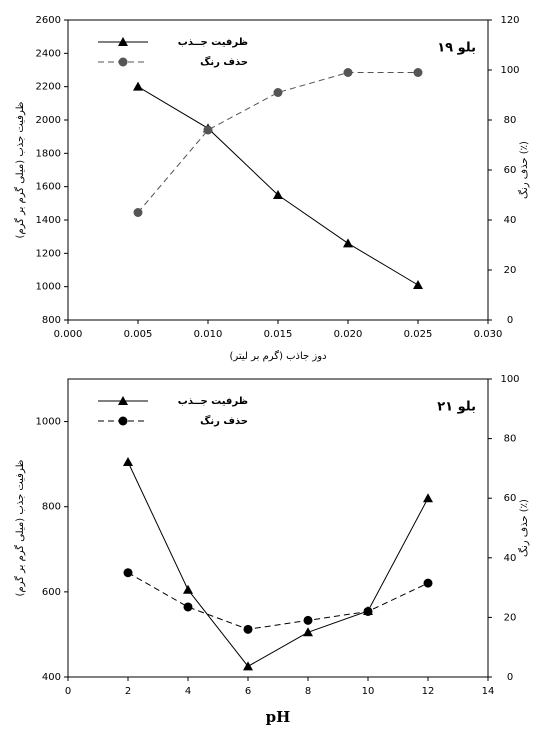 Image resolution: width=534 pixels, height=736 pixels. Describe the element at coordinates (68, 334) in the screenshot. I see `x-tick-label: 0.000` at that location.